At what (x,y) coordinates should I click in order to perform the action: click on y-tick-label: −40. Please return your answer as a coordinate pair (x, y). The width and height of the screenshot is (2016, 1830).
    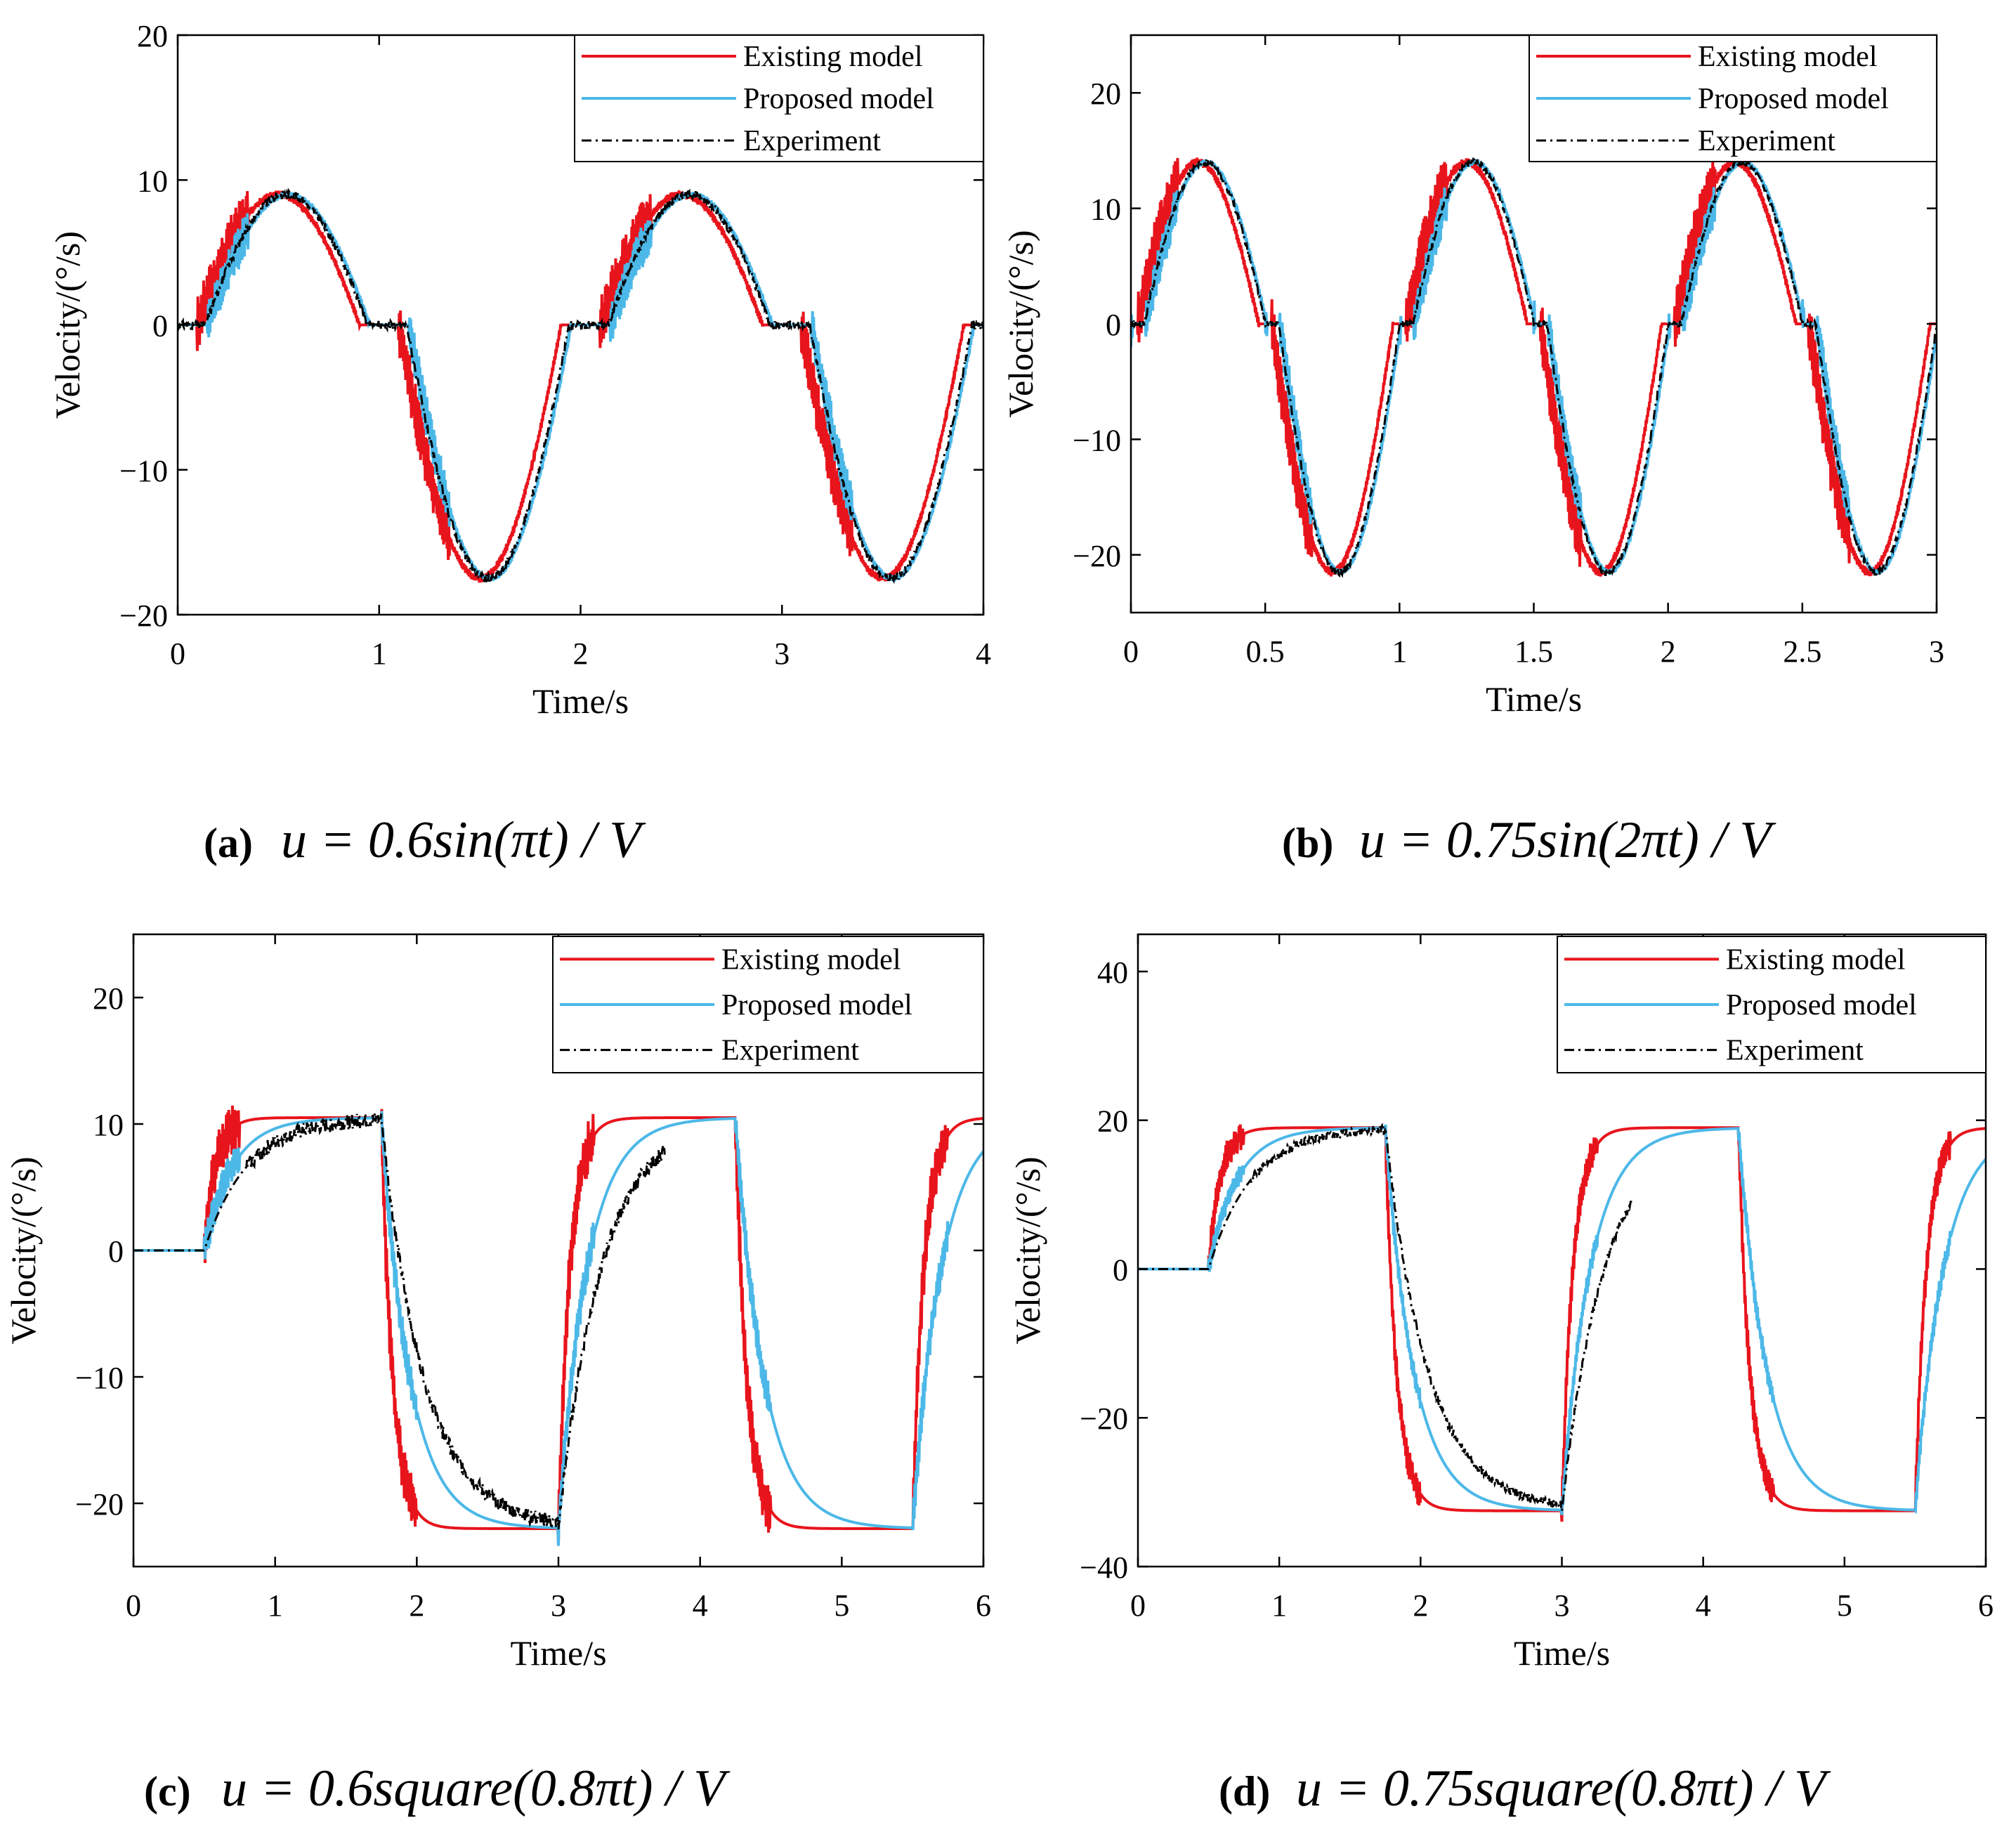
    Looking at the image, I should click on (1104, 1567).